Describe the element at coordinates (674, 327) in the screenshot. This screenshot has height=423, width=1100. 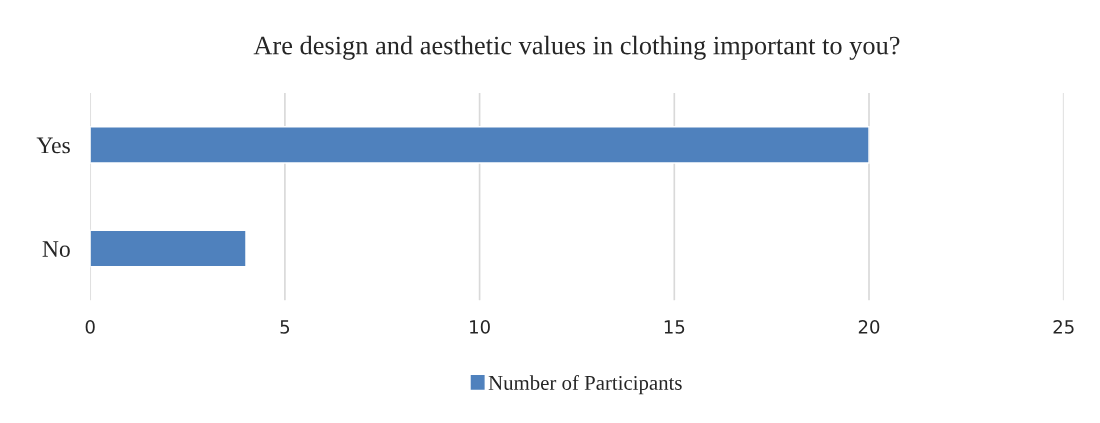
I see `x-tick-label: 15` at that location.